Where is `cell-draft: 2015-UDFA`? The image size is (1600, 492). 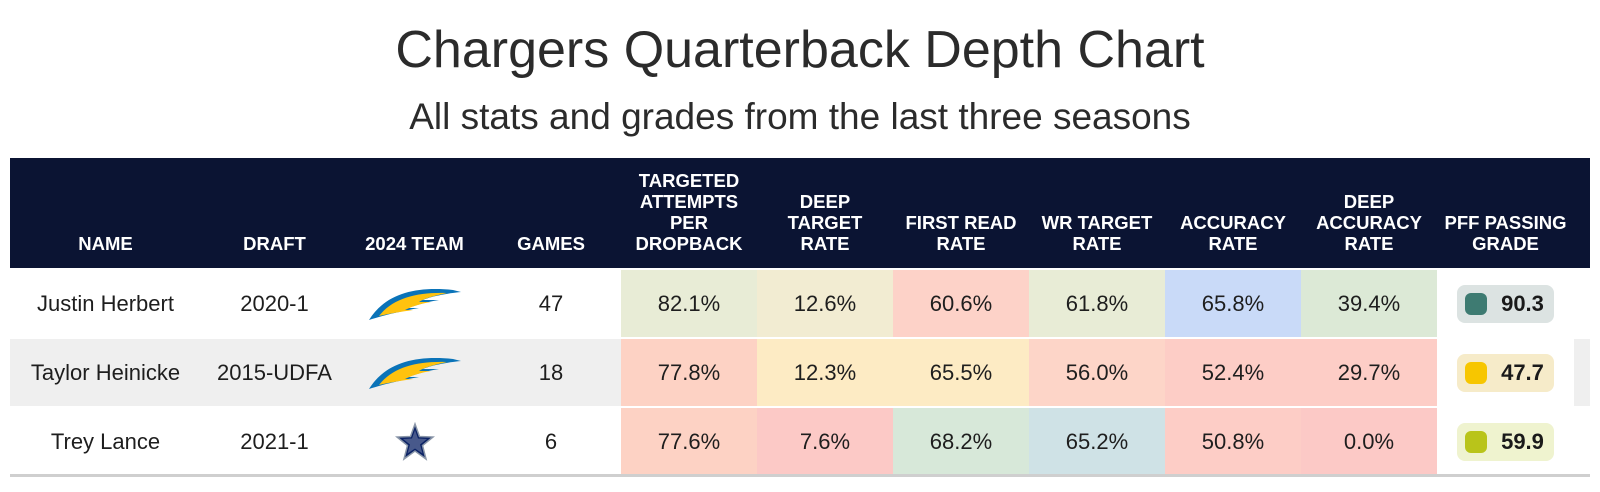 cell-draft: 2015-UDFA is located at coordinates (274, 372).